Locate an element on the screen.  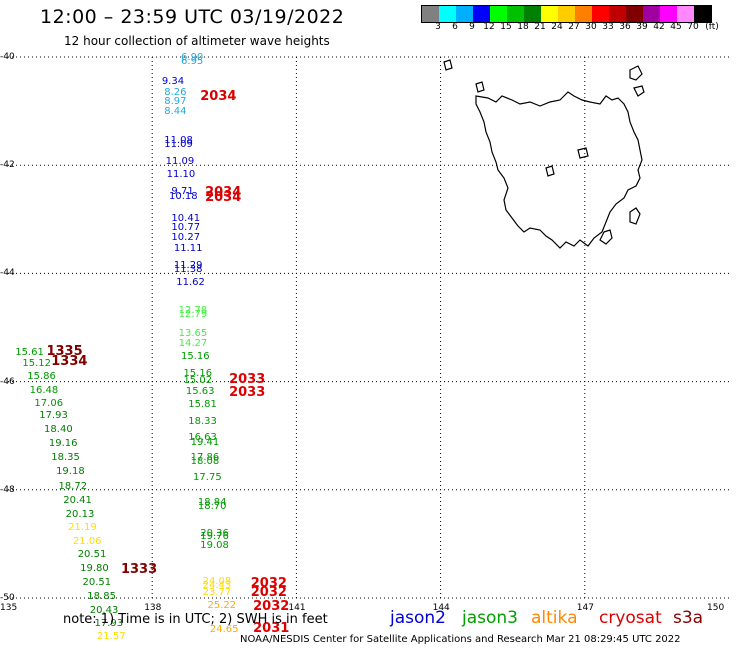
wave-height-colorbar is located at coordinates (566, 14).